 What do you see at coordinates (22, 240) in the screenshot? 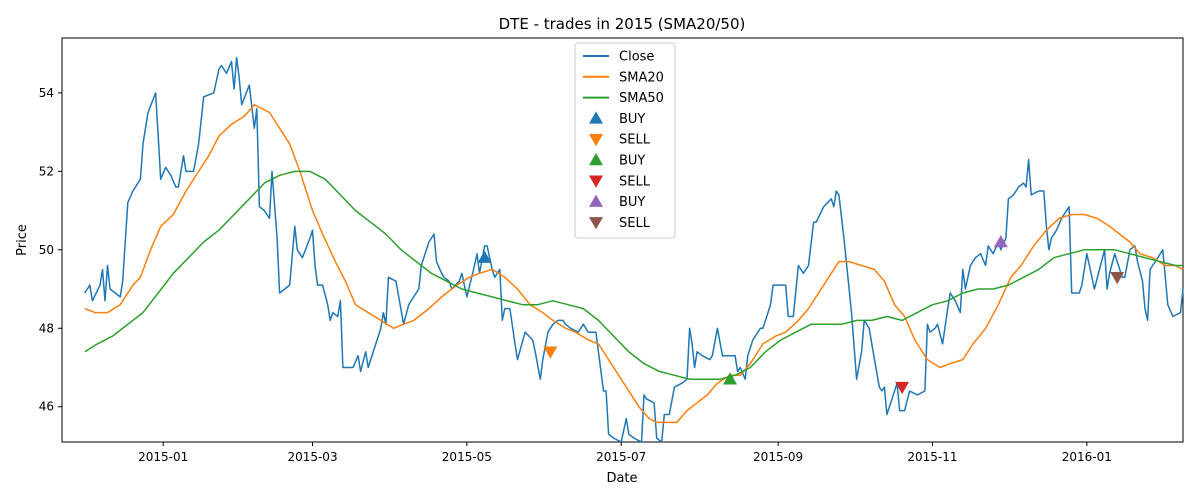
I see `y-axis-label: Price` at bounding box center [22, 240].